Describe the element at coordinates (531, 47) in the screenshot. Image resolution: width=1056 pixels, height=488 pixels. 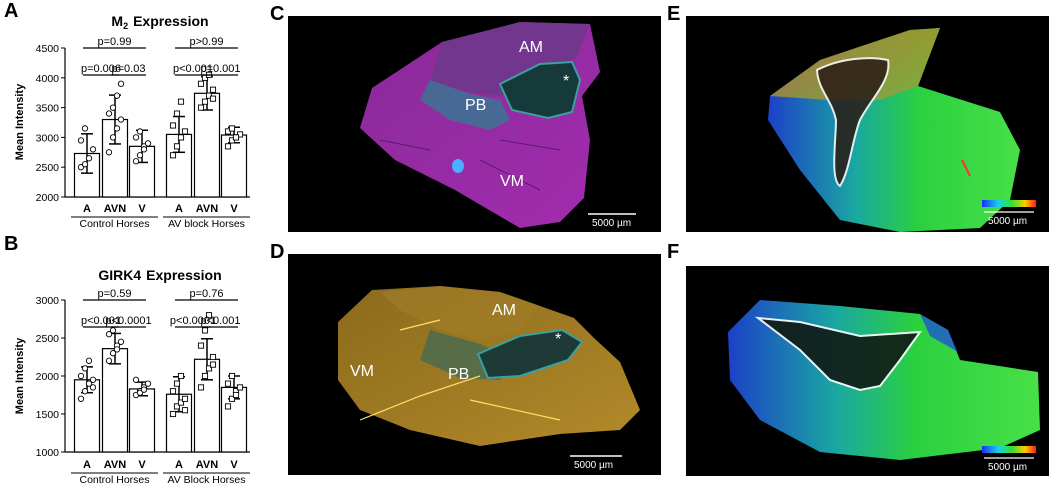
I see `image-c-label-am: AM` at that location.